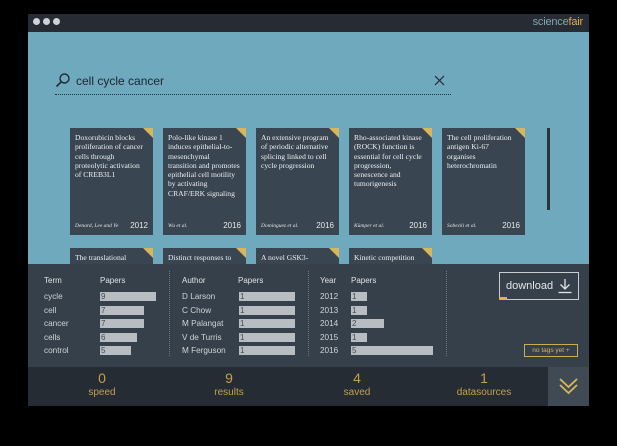 The width and height of the screenshot is (617, 446). Describe the element at coordinates (357, 392) in the screenshot. I see `stat-label: saved` at that location.